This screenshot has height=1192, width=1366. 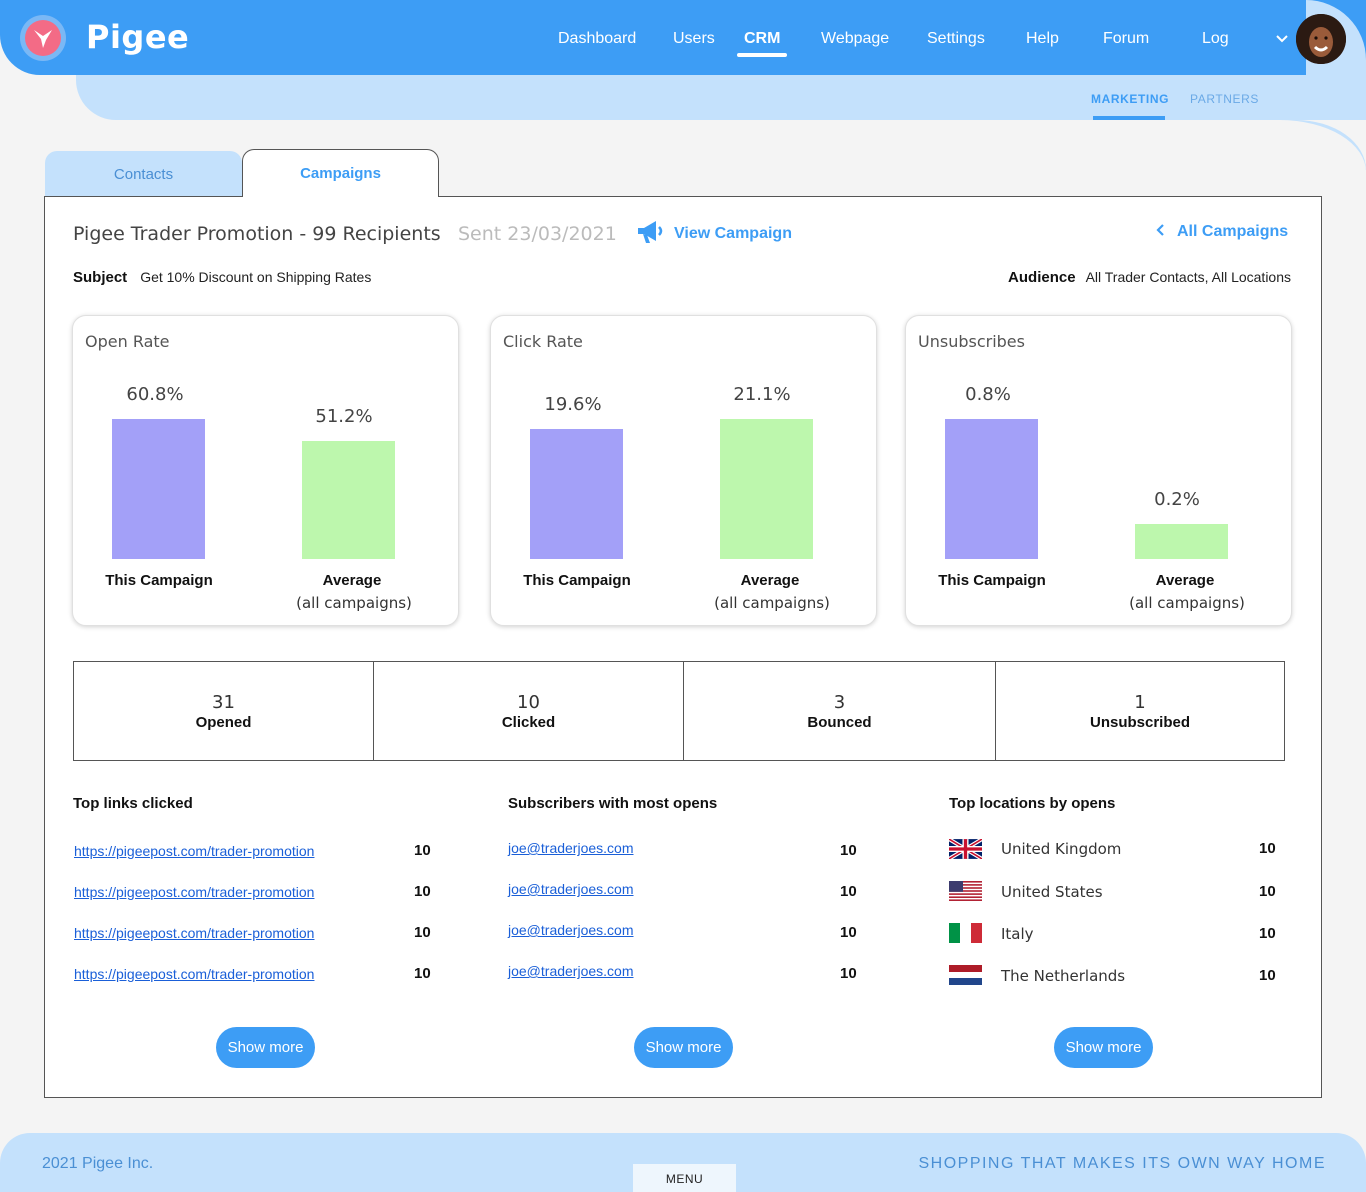 I want to click on chevron-down-icon, so click(x=1282, y=38).